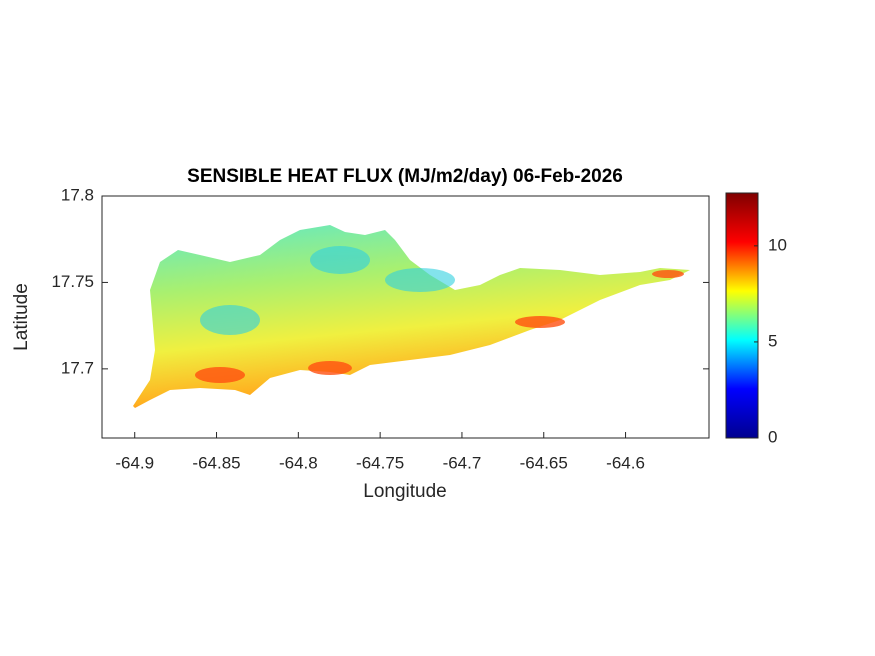 The image size is (875, 656). I want to click on cool-patches, so click(327, 290).